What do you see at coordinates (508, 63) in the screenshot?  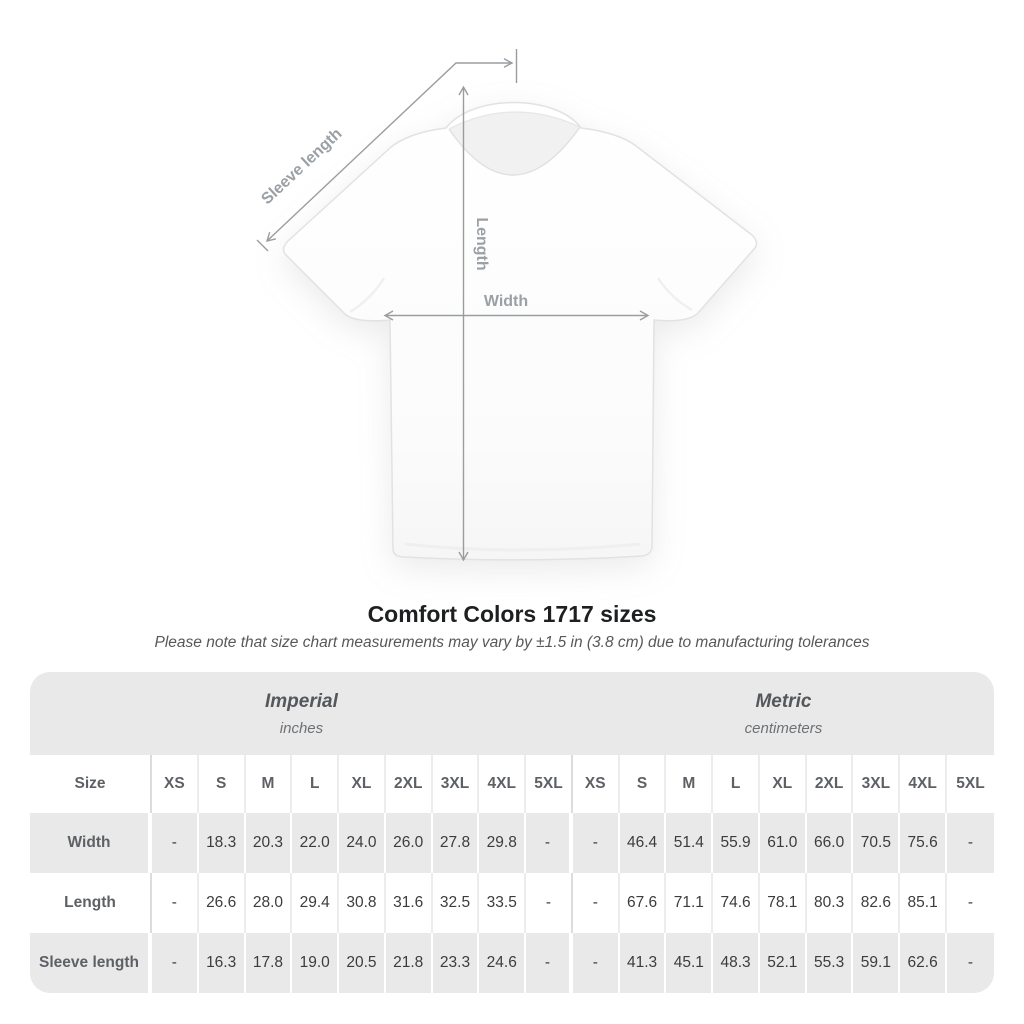 I see `sleeve-arrow-right` at bounding box center [508, 63].